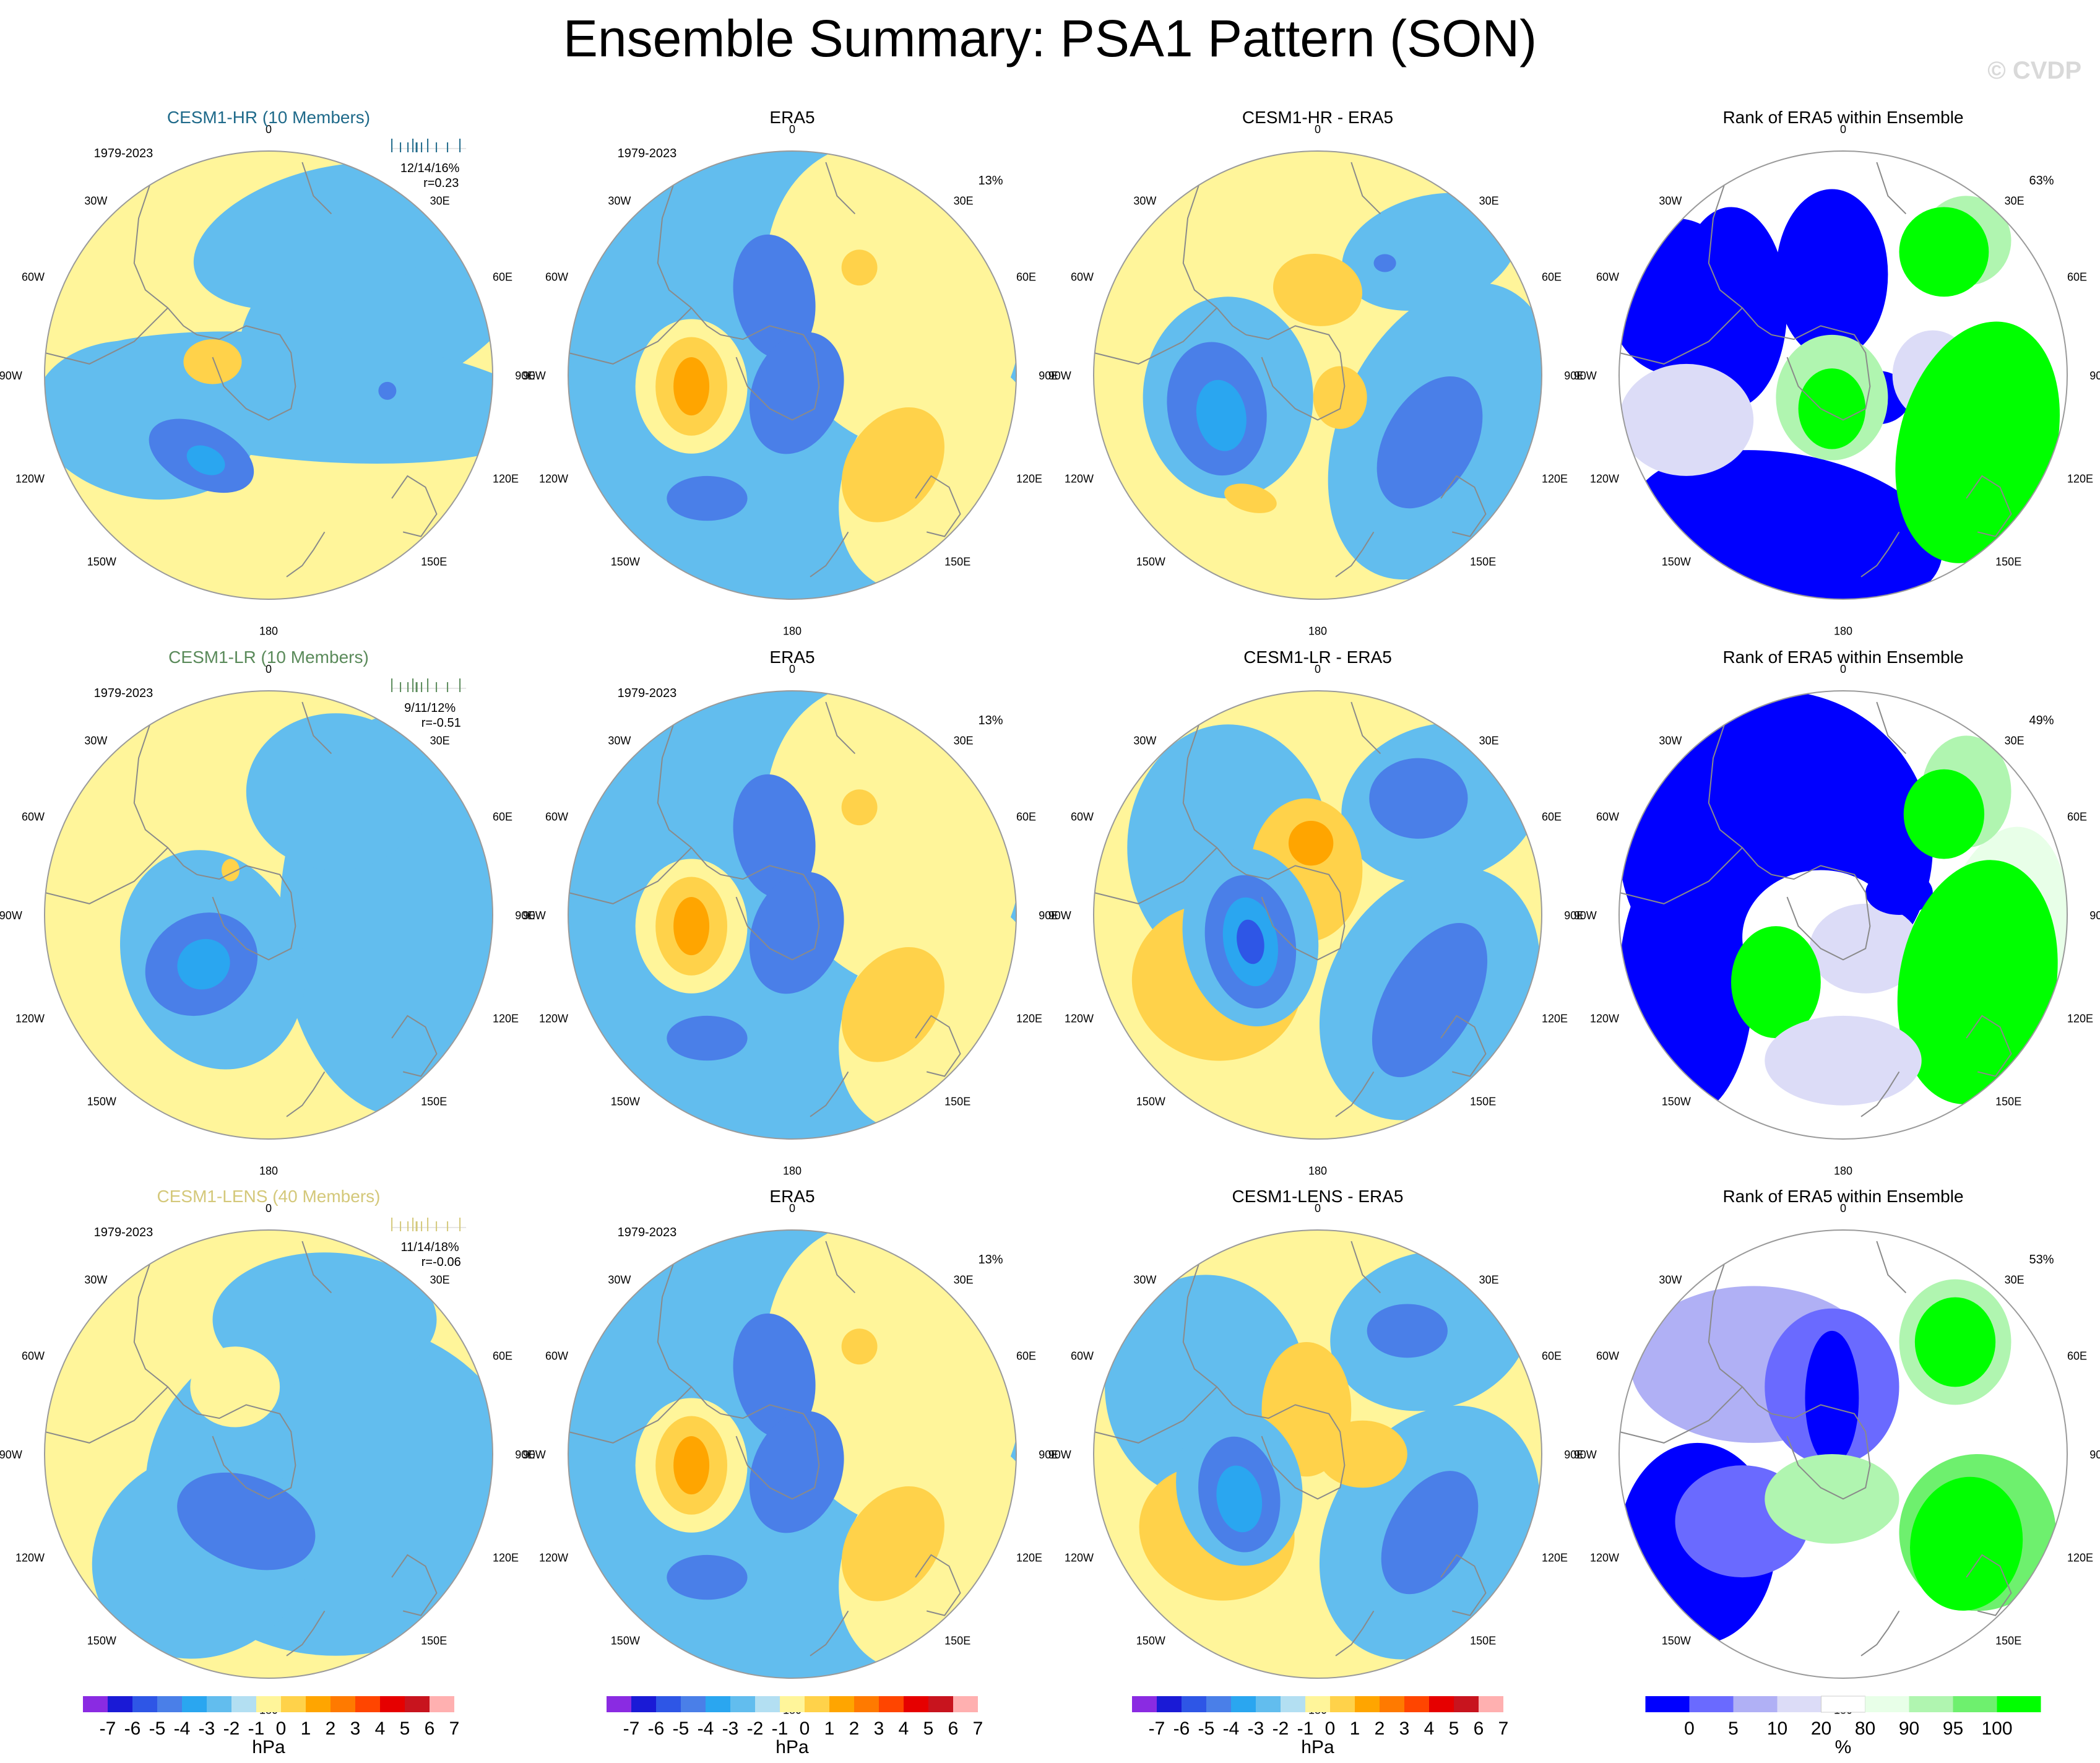  Describe the element at coordinates (429, 1224) in the screenshot. I see `ensemble-spread-ticks` at that location.